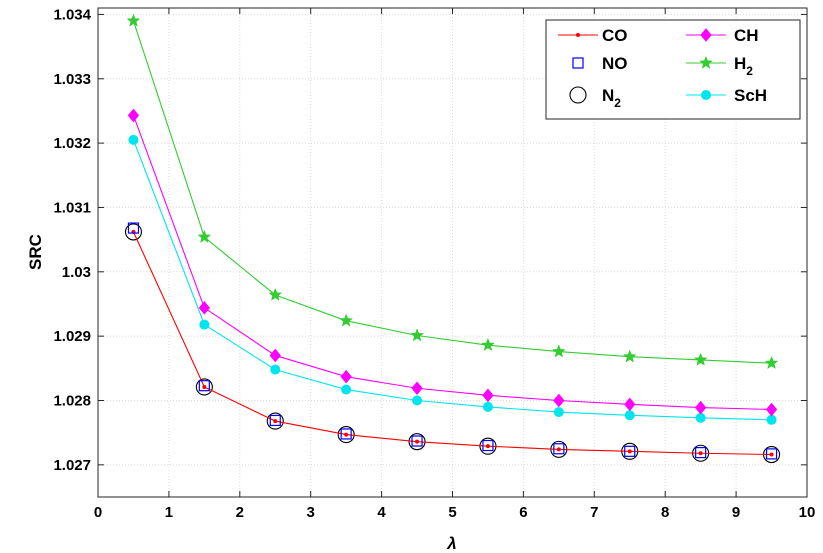 Image resolution: width=823 pixels, height=553 pixels. I want to click on y-tick-label: 1.027, so click(72, 465).